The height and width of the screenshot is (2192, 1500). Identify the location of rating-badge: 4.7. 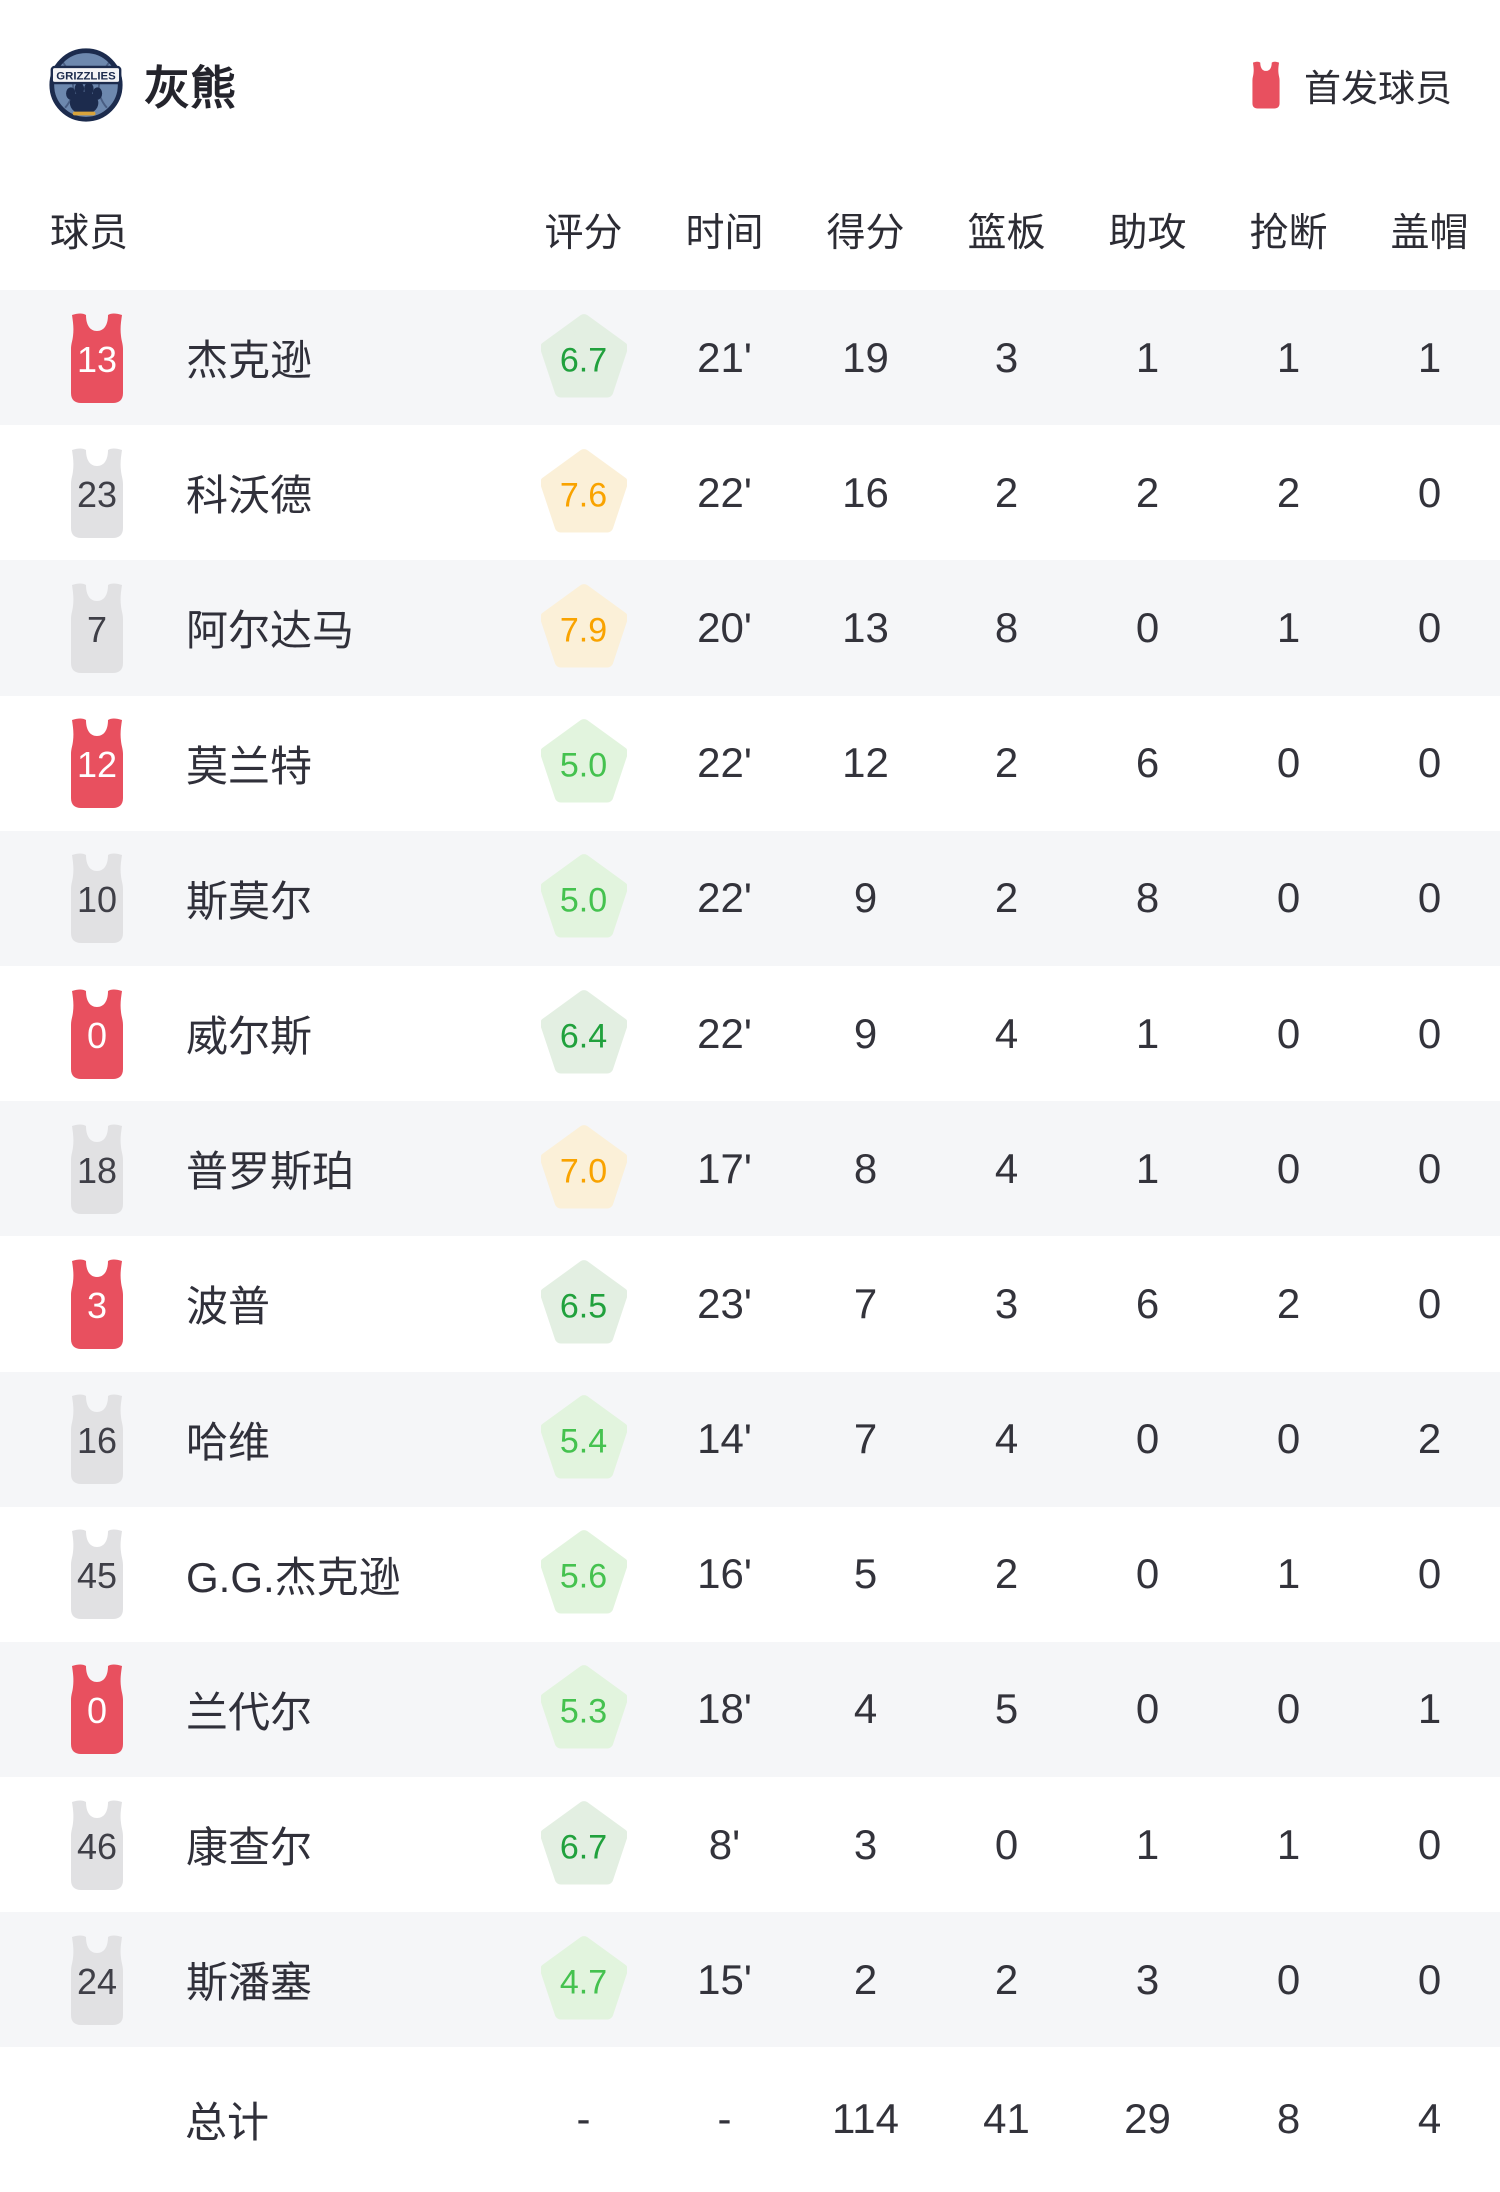
(583, 1980).